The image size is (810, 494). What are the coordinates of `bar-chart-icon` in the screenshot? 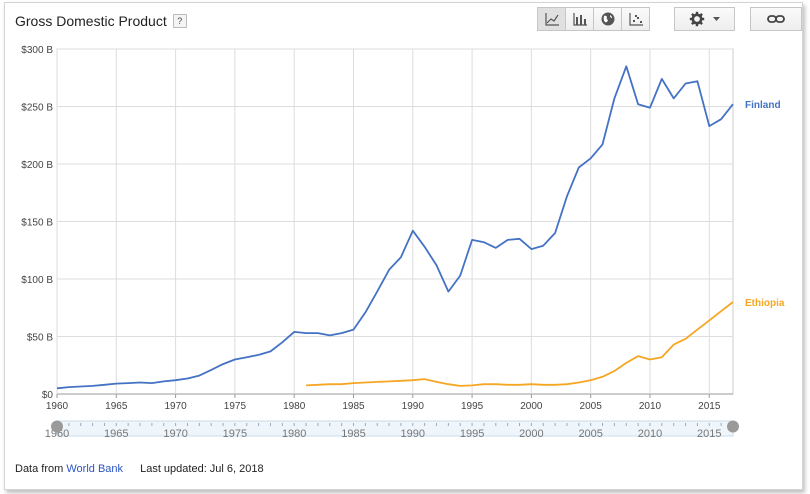 It's located at (579, 19).